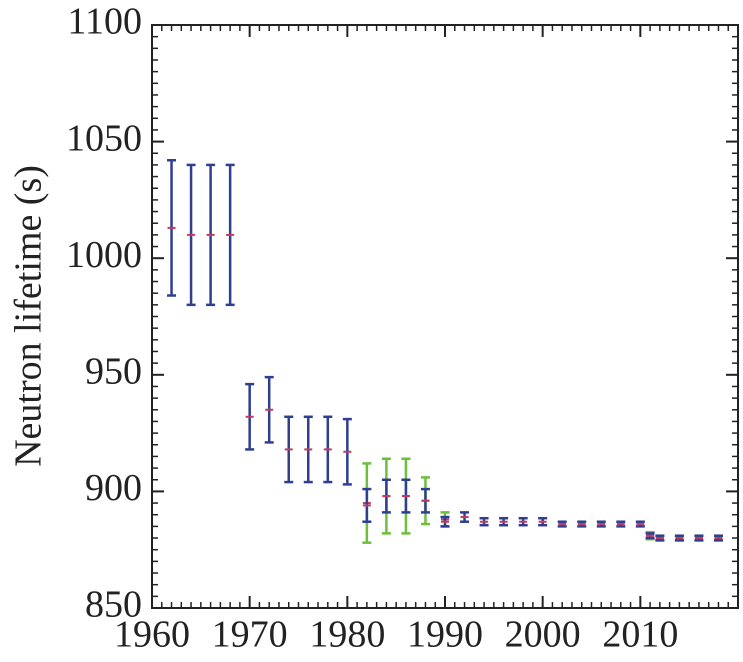  I want to click on x-tick-label: 1960, so click(152, 635).